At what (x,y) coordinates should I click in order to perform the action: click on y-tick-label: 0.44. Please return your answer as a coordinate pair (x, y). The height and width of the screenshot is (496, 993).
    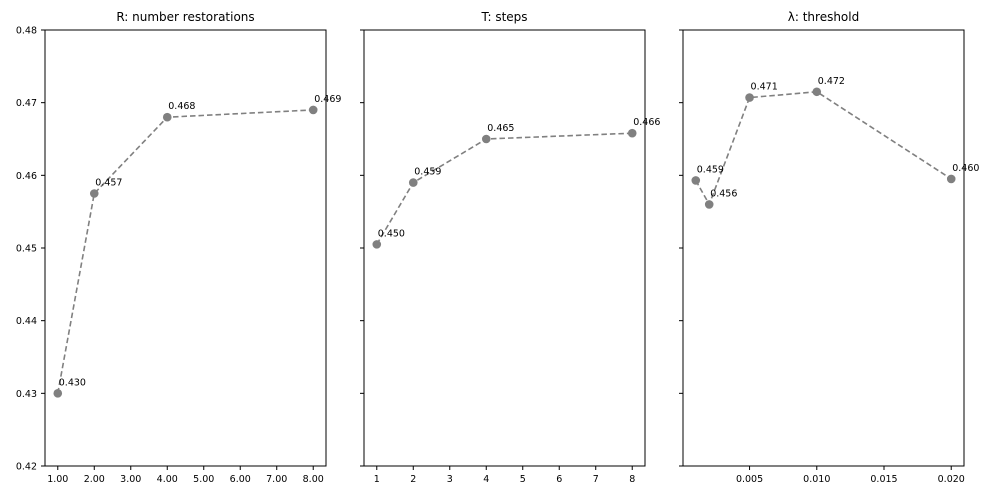
    Looking at the image, I should click on (26, 321).